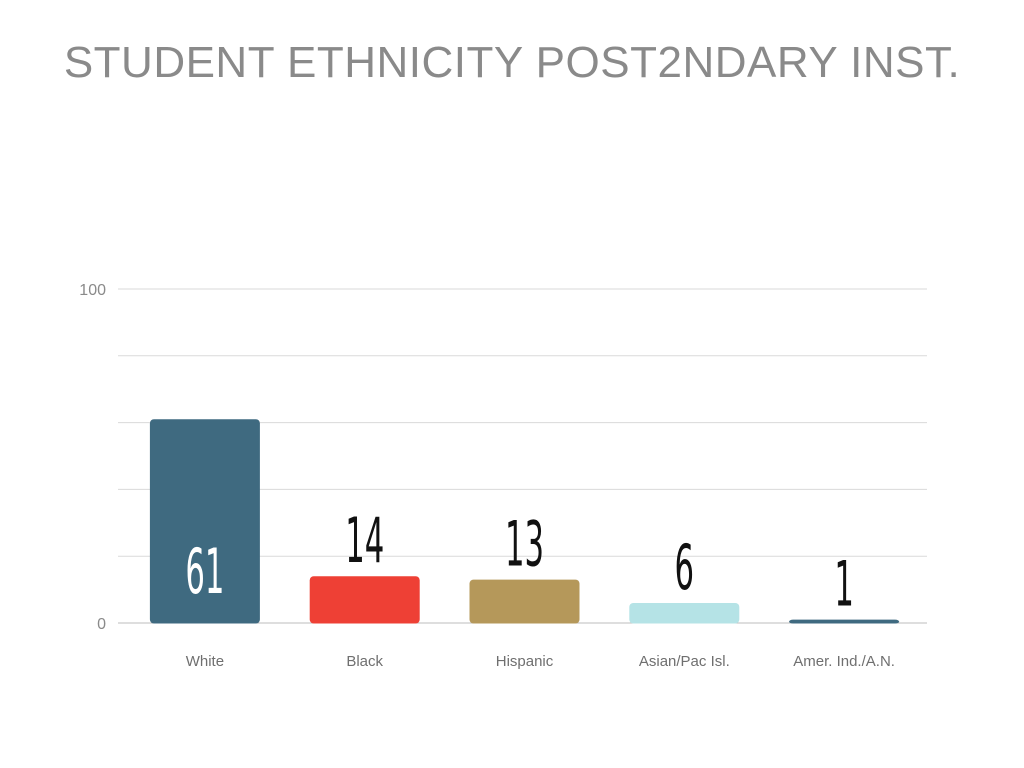 The height and width of the screenshot is (768, 1024). Describe the element at coordinates (684, 661) in the screenshot. I see `category-label: Asian/Pac Isl.` at that location.